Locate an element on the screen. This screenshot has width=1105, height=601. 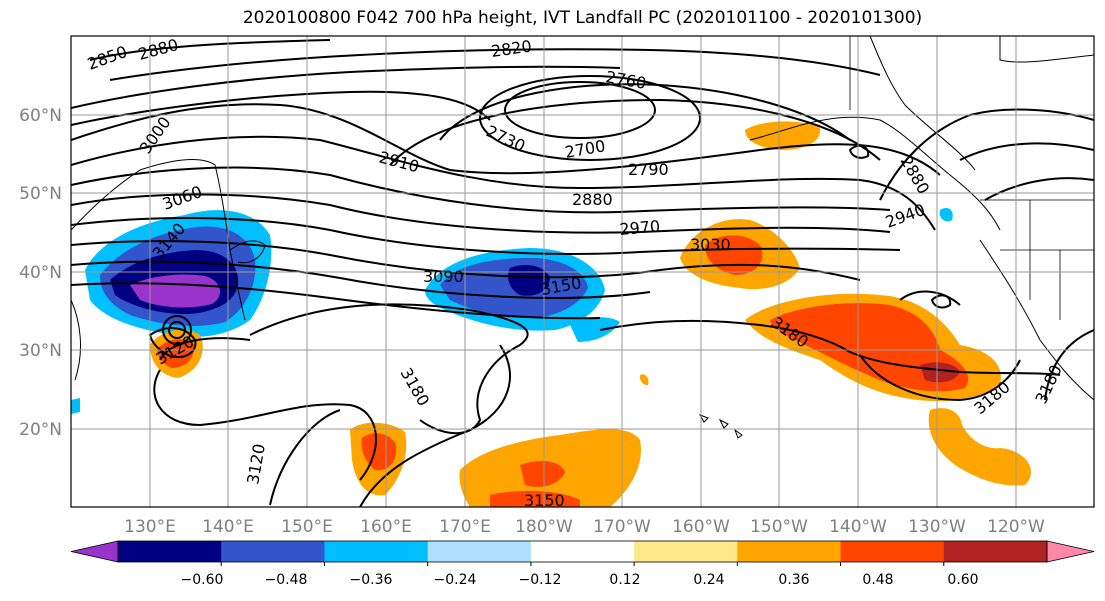
colorbar-tick-label: 0.36 is located at coordinates (793, 580).